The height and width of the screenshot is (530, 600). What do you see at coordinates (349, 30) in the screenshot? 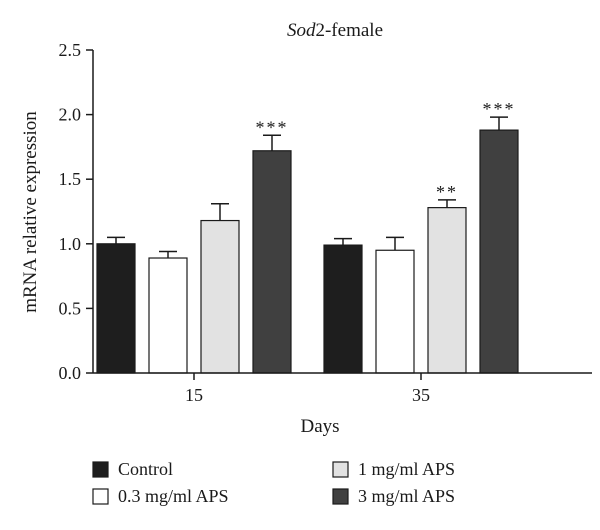
I see `chart-title-rest: 2-female` at bounding box center [349, 30].